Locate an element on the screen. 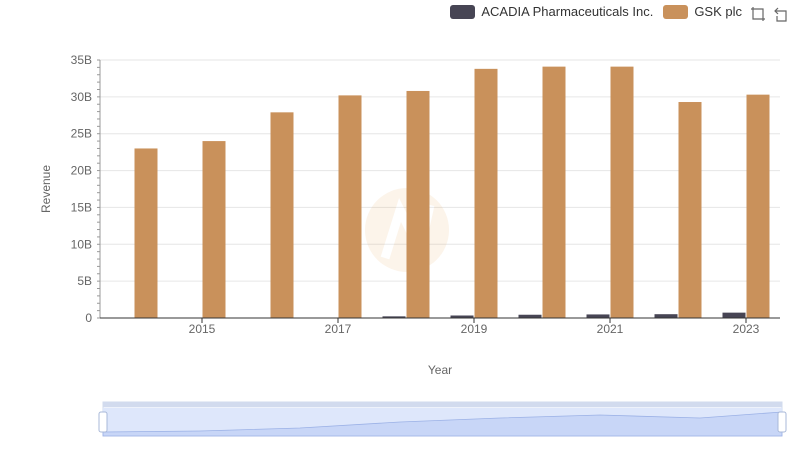 The image size is (800, 461). bar-gsk-2021 is located at coordinates (622, 192).